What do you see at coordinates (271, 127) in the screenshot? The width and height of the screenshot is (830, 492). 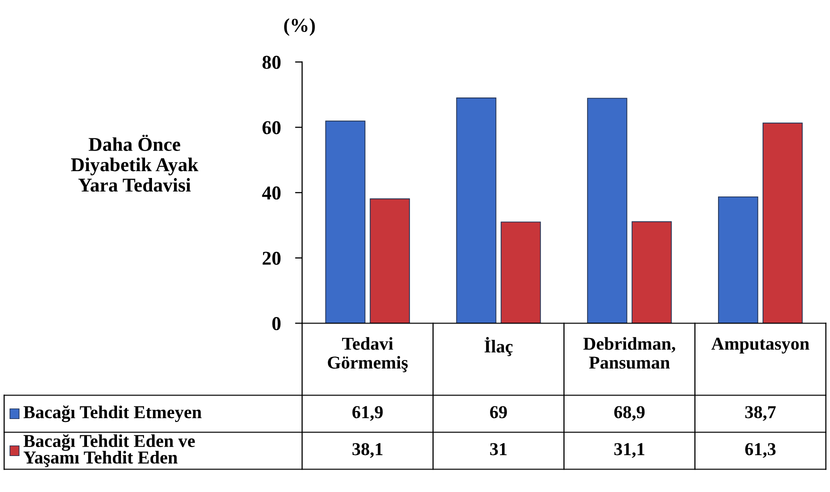 I see `y-tick-label: 60` at bounding box center [271, 127].